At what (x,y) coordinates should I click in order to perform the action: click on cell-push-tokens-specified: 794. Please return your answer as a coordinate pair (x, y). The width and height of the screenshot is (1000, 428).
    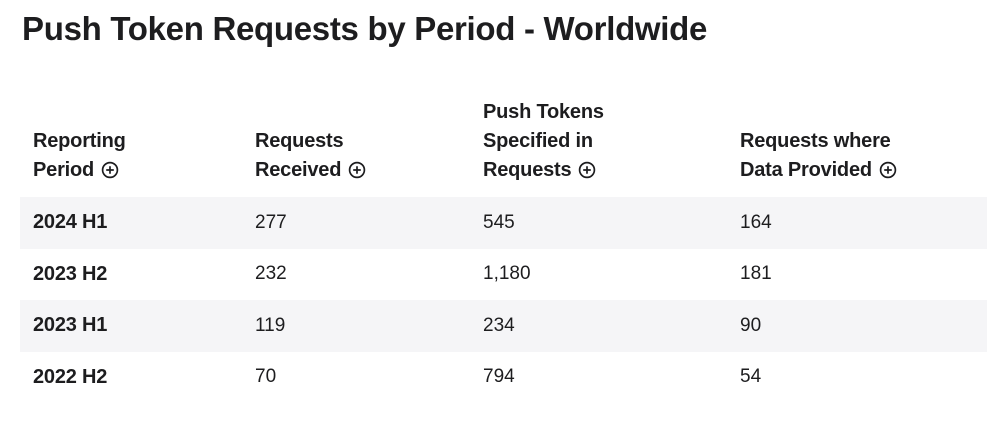
    Looking at the image, I should click on (499, 377).